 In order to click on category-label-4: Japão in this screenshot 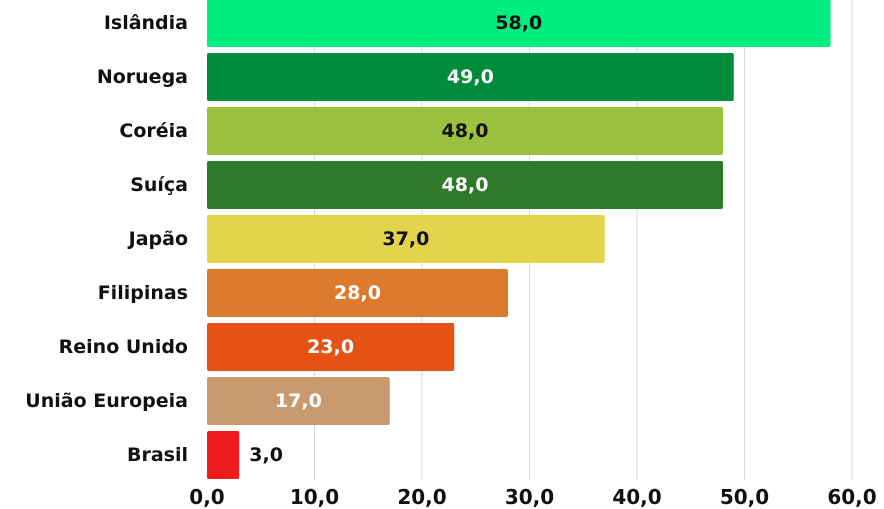, I will do `click(157, 239)`.